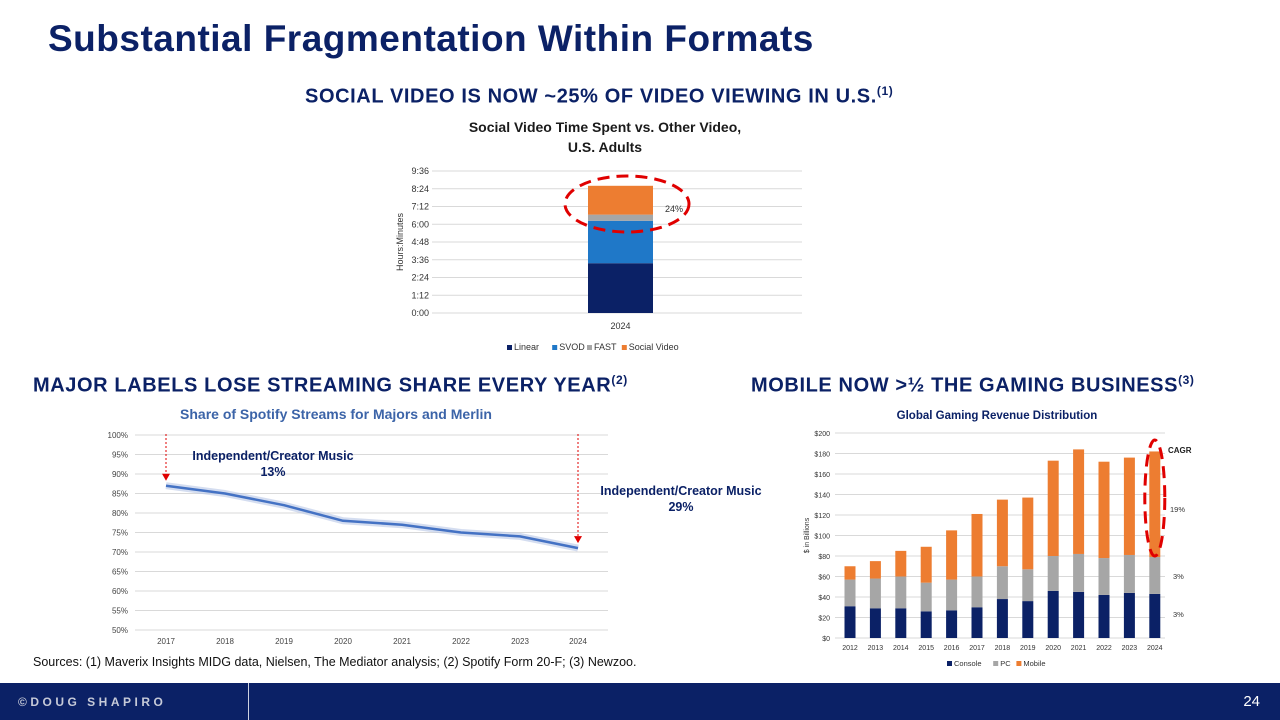 The image size is (1280, 720). Describe the element at coordinates (120, 591) in the screenshot. I see `y-tick-label: 60%` at that location.